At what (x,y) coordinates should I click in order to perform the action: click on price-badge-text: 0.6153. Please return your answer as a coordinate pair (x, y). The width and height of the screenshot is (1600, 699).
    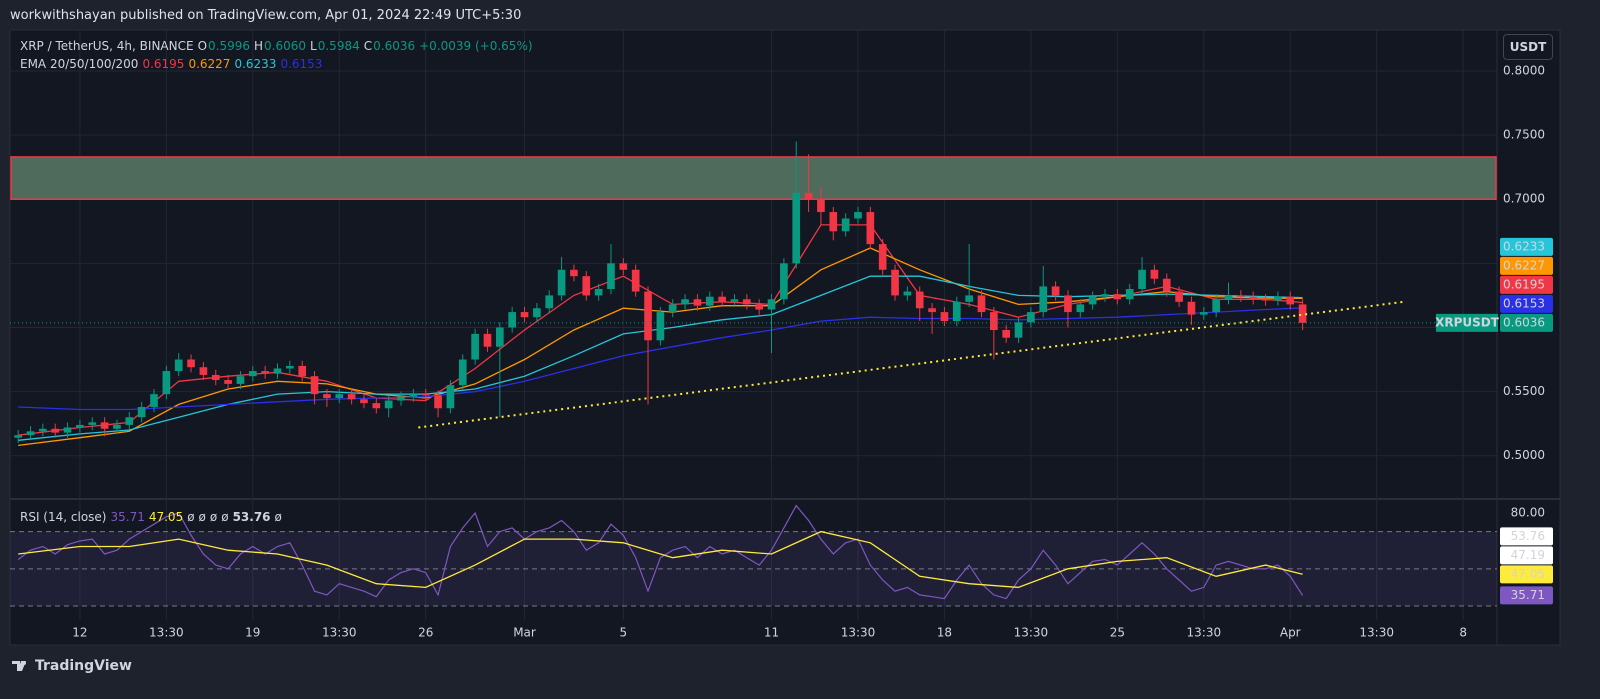
    Looking at the image, I should click on (1524, 303).